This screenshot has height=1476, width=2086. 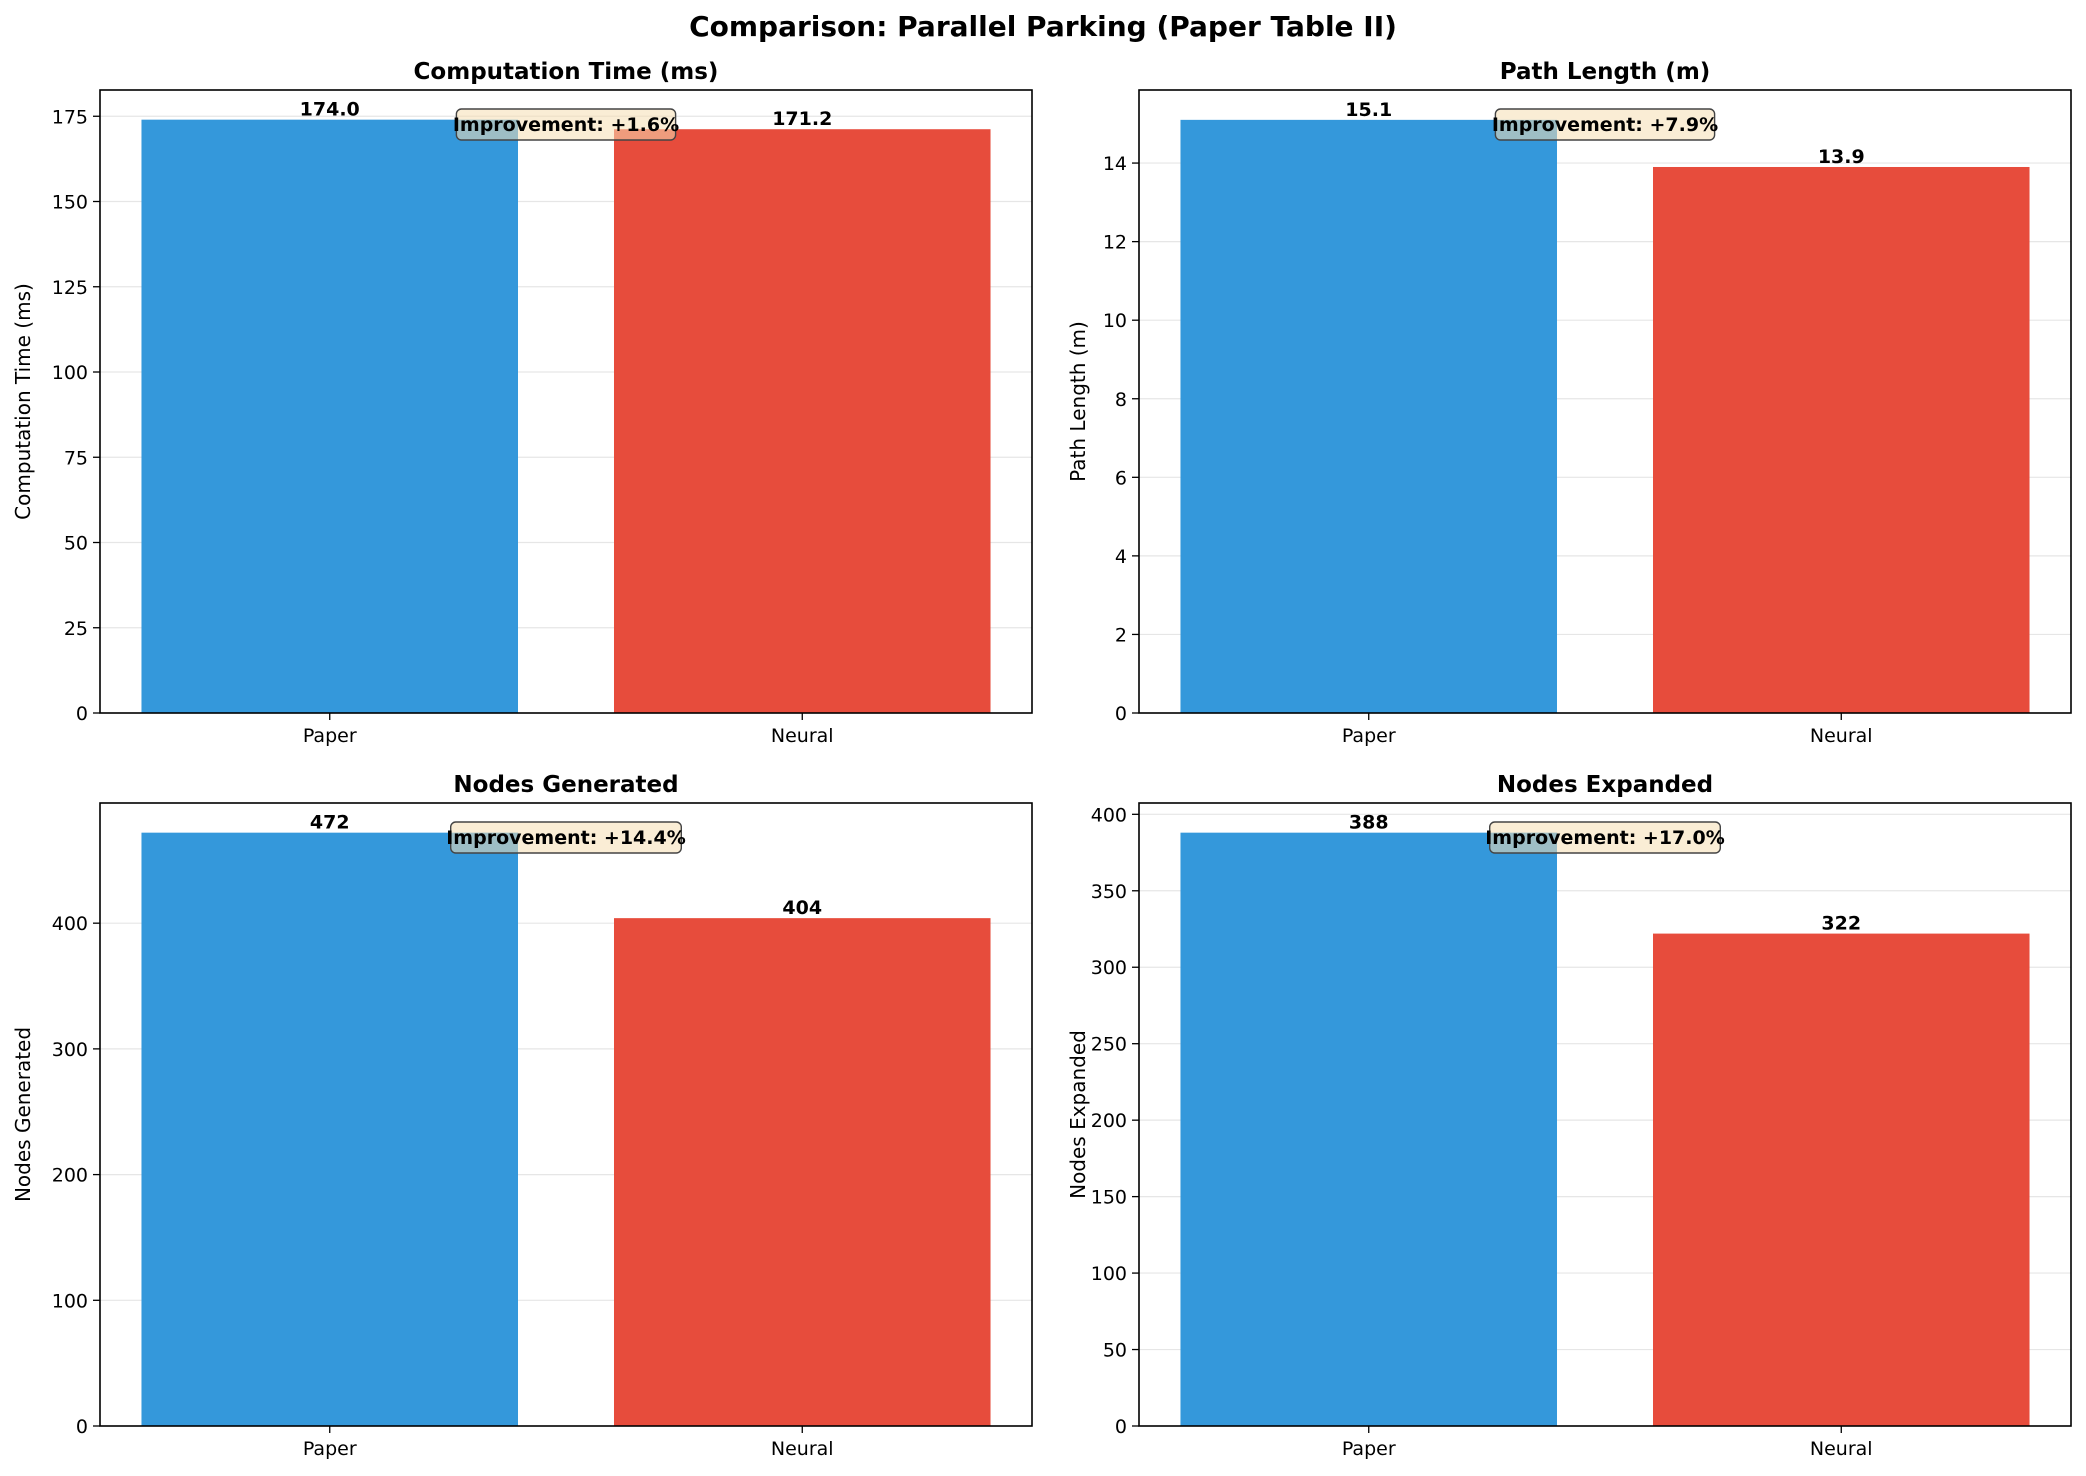 I want to click on subplot-title: Computation Time (ms), so click(x=566, y=72).